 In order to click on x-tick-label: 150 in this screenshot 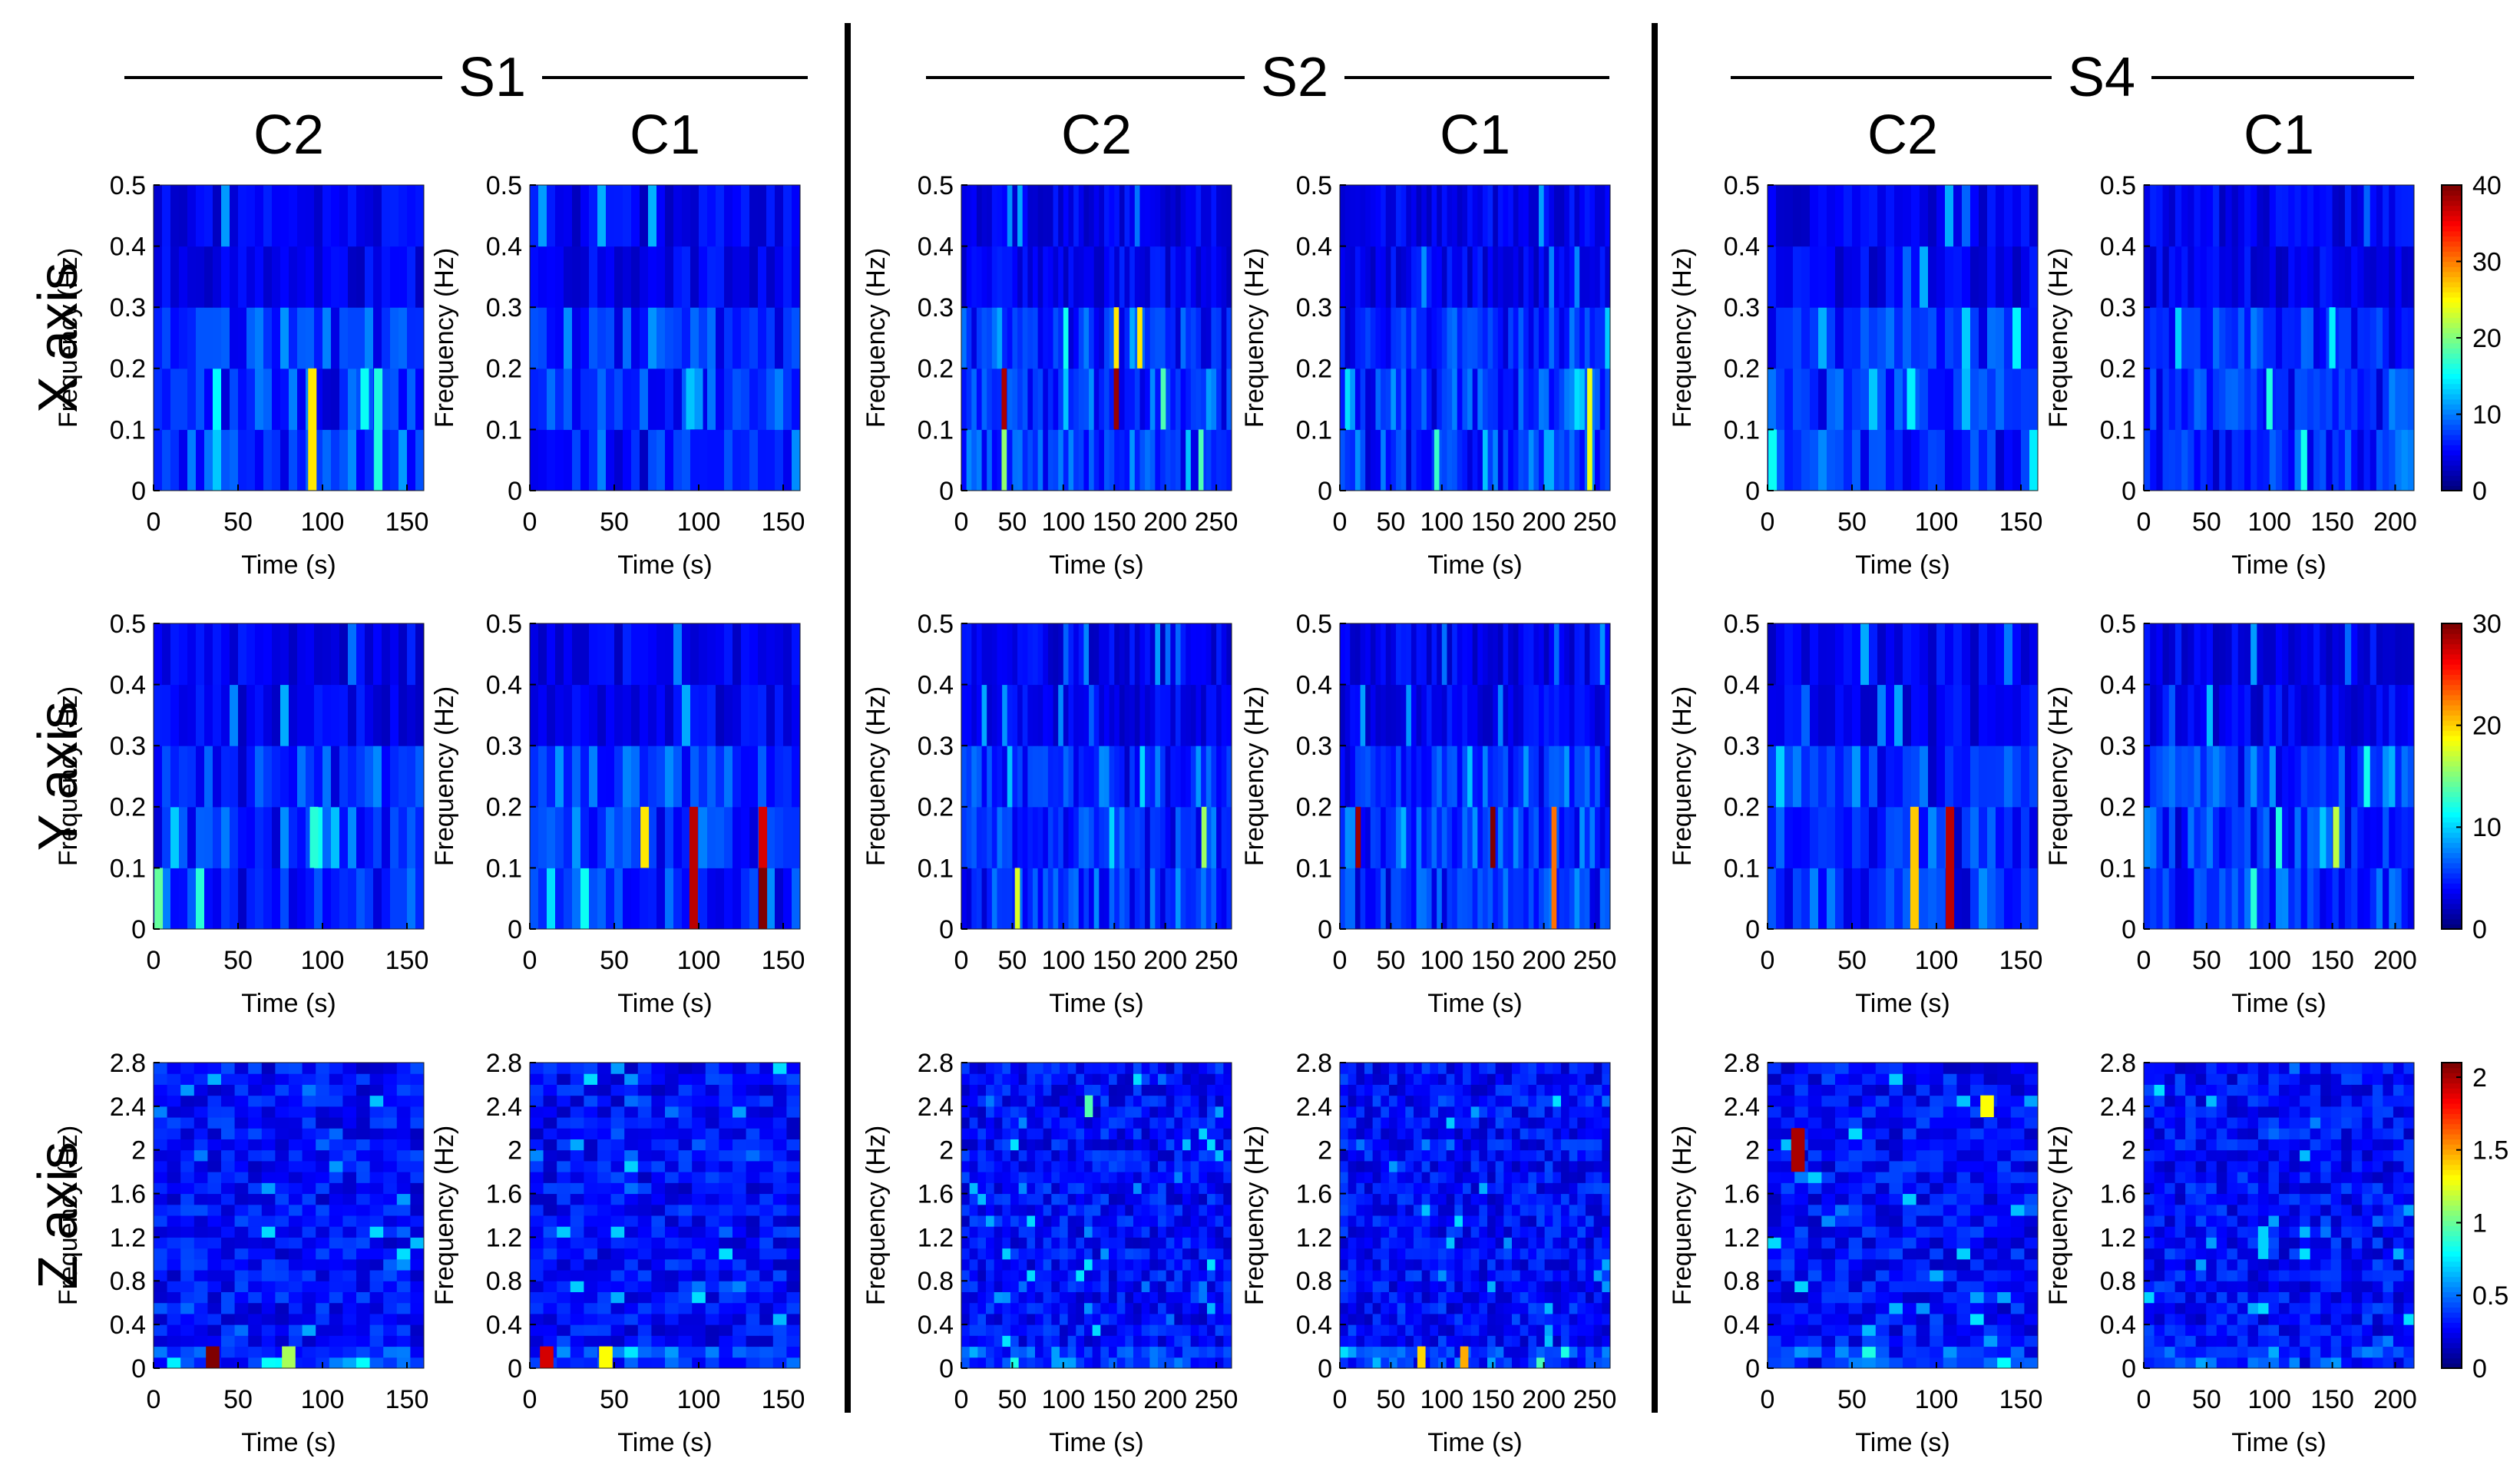, I will do `click(2332, 960)`.